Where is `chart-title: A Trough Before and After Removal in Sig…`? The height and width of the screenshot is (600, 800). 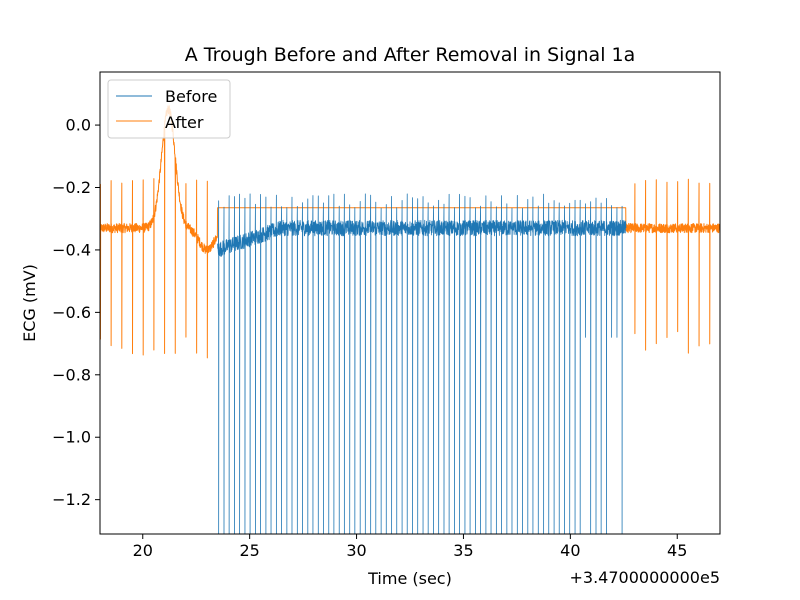
chart-title: A Trough Before and After Removal in Sig… is located at coordinates (410, 55).